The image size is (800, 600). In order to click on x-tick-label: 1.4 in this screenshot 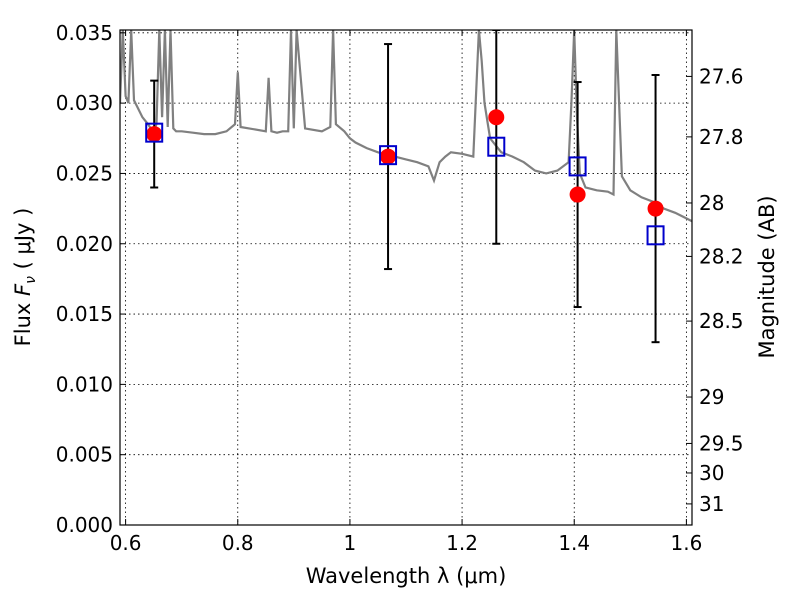, I will do `click(574, 543)`.